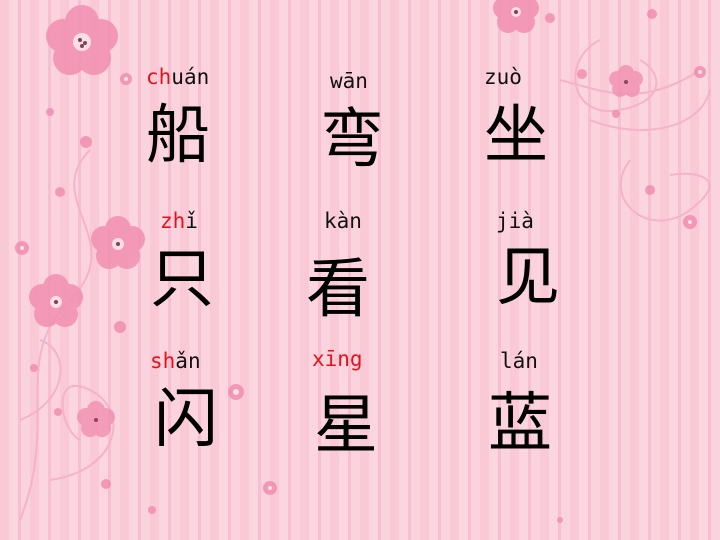 The image size is (720, 540). What do you see at coordinates (346, 426) in the screenshot?
I see `hanzi: 星` at bounding box center [346, 426].